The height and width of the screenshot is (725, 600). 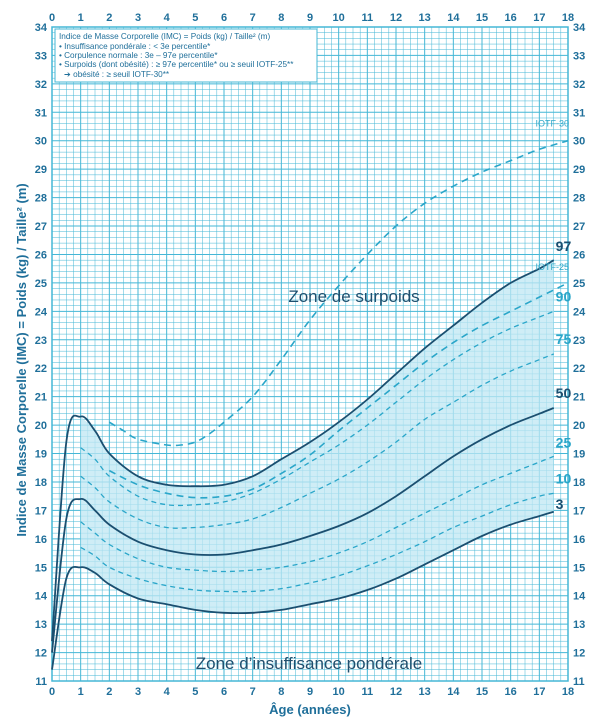 I want to click on x-axis-title: Âge (années), so click(x=310, y=709).